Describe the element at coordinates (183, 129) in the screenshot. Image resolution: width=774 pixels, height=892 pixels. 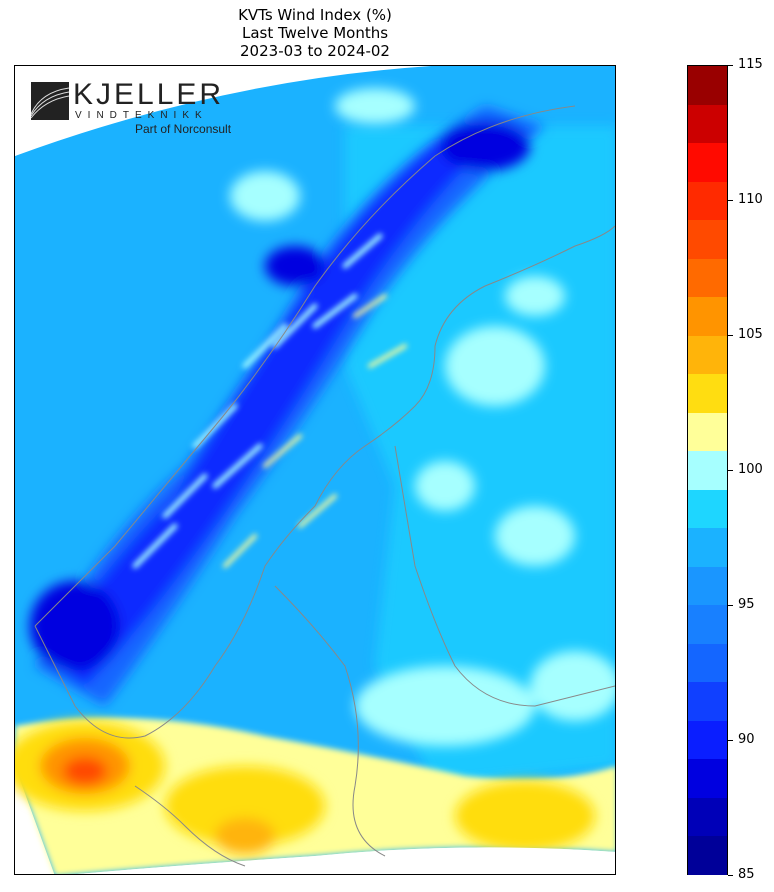
I see `logo-tagline: Part of Norconsult` at that location.